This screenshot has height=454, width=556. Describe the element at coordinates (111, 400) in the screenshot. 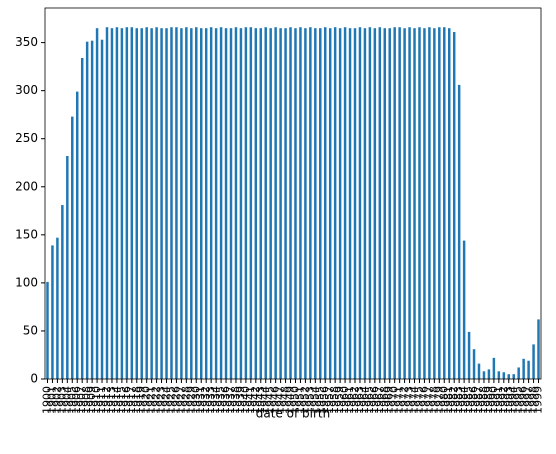

I see `x-tick-label: 1913` at that location.